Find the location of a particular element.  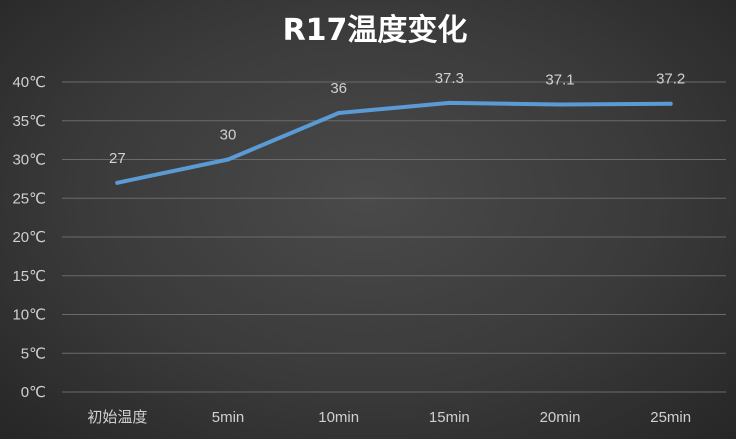

data-label: 37.2 is located at coordinates (670, 79).